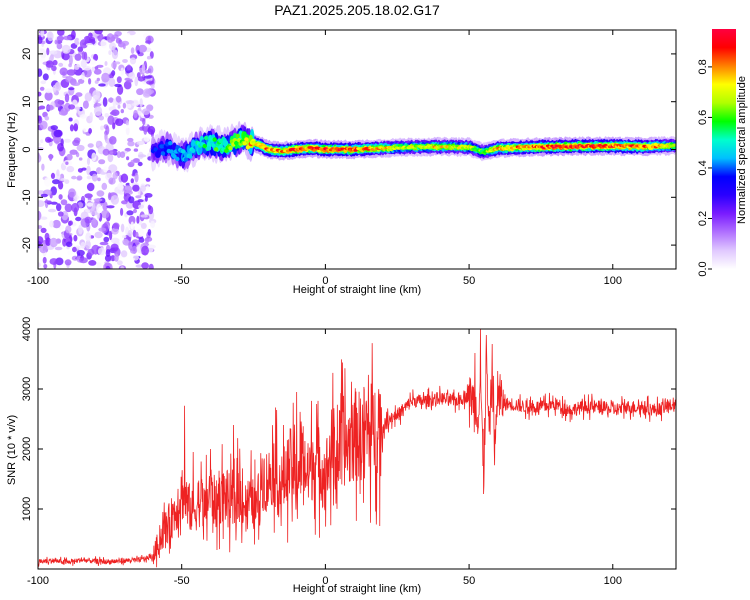 This screenshot has width=750, height=600. What do you see at coordinates (613, 281) in the screenshot?
I see `heatmap-xtick-label: 100` at bounding box center [613, 281].